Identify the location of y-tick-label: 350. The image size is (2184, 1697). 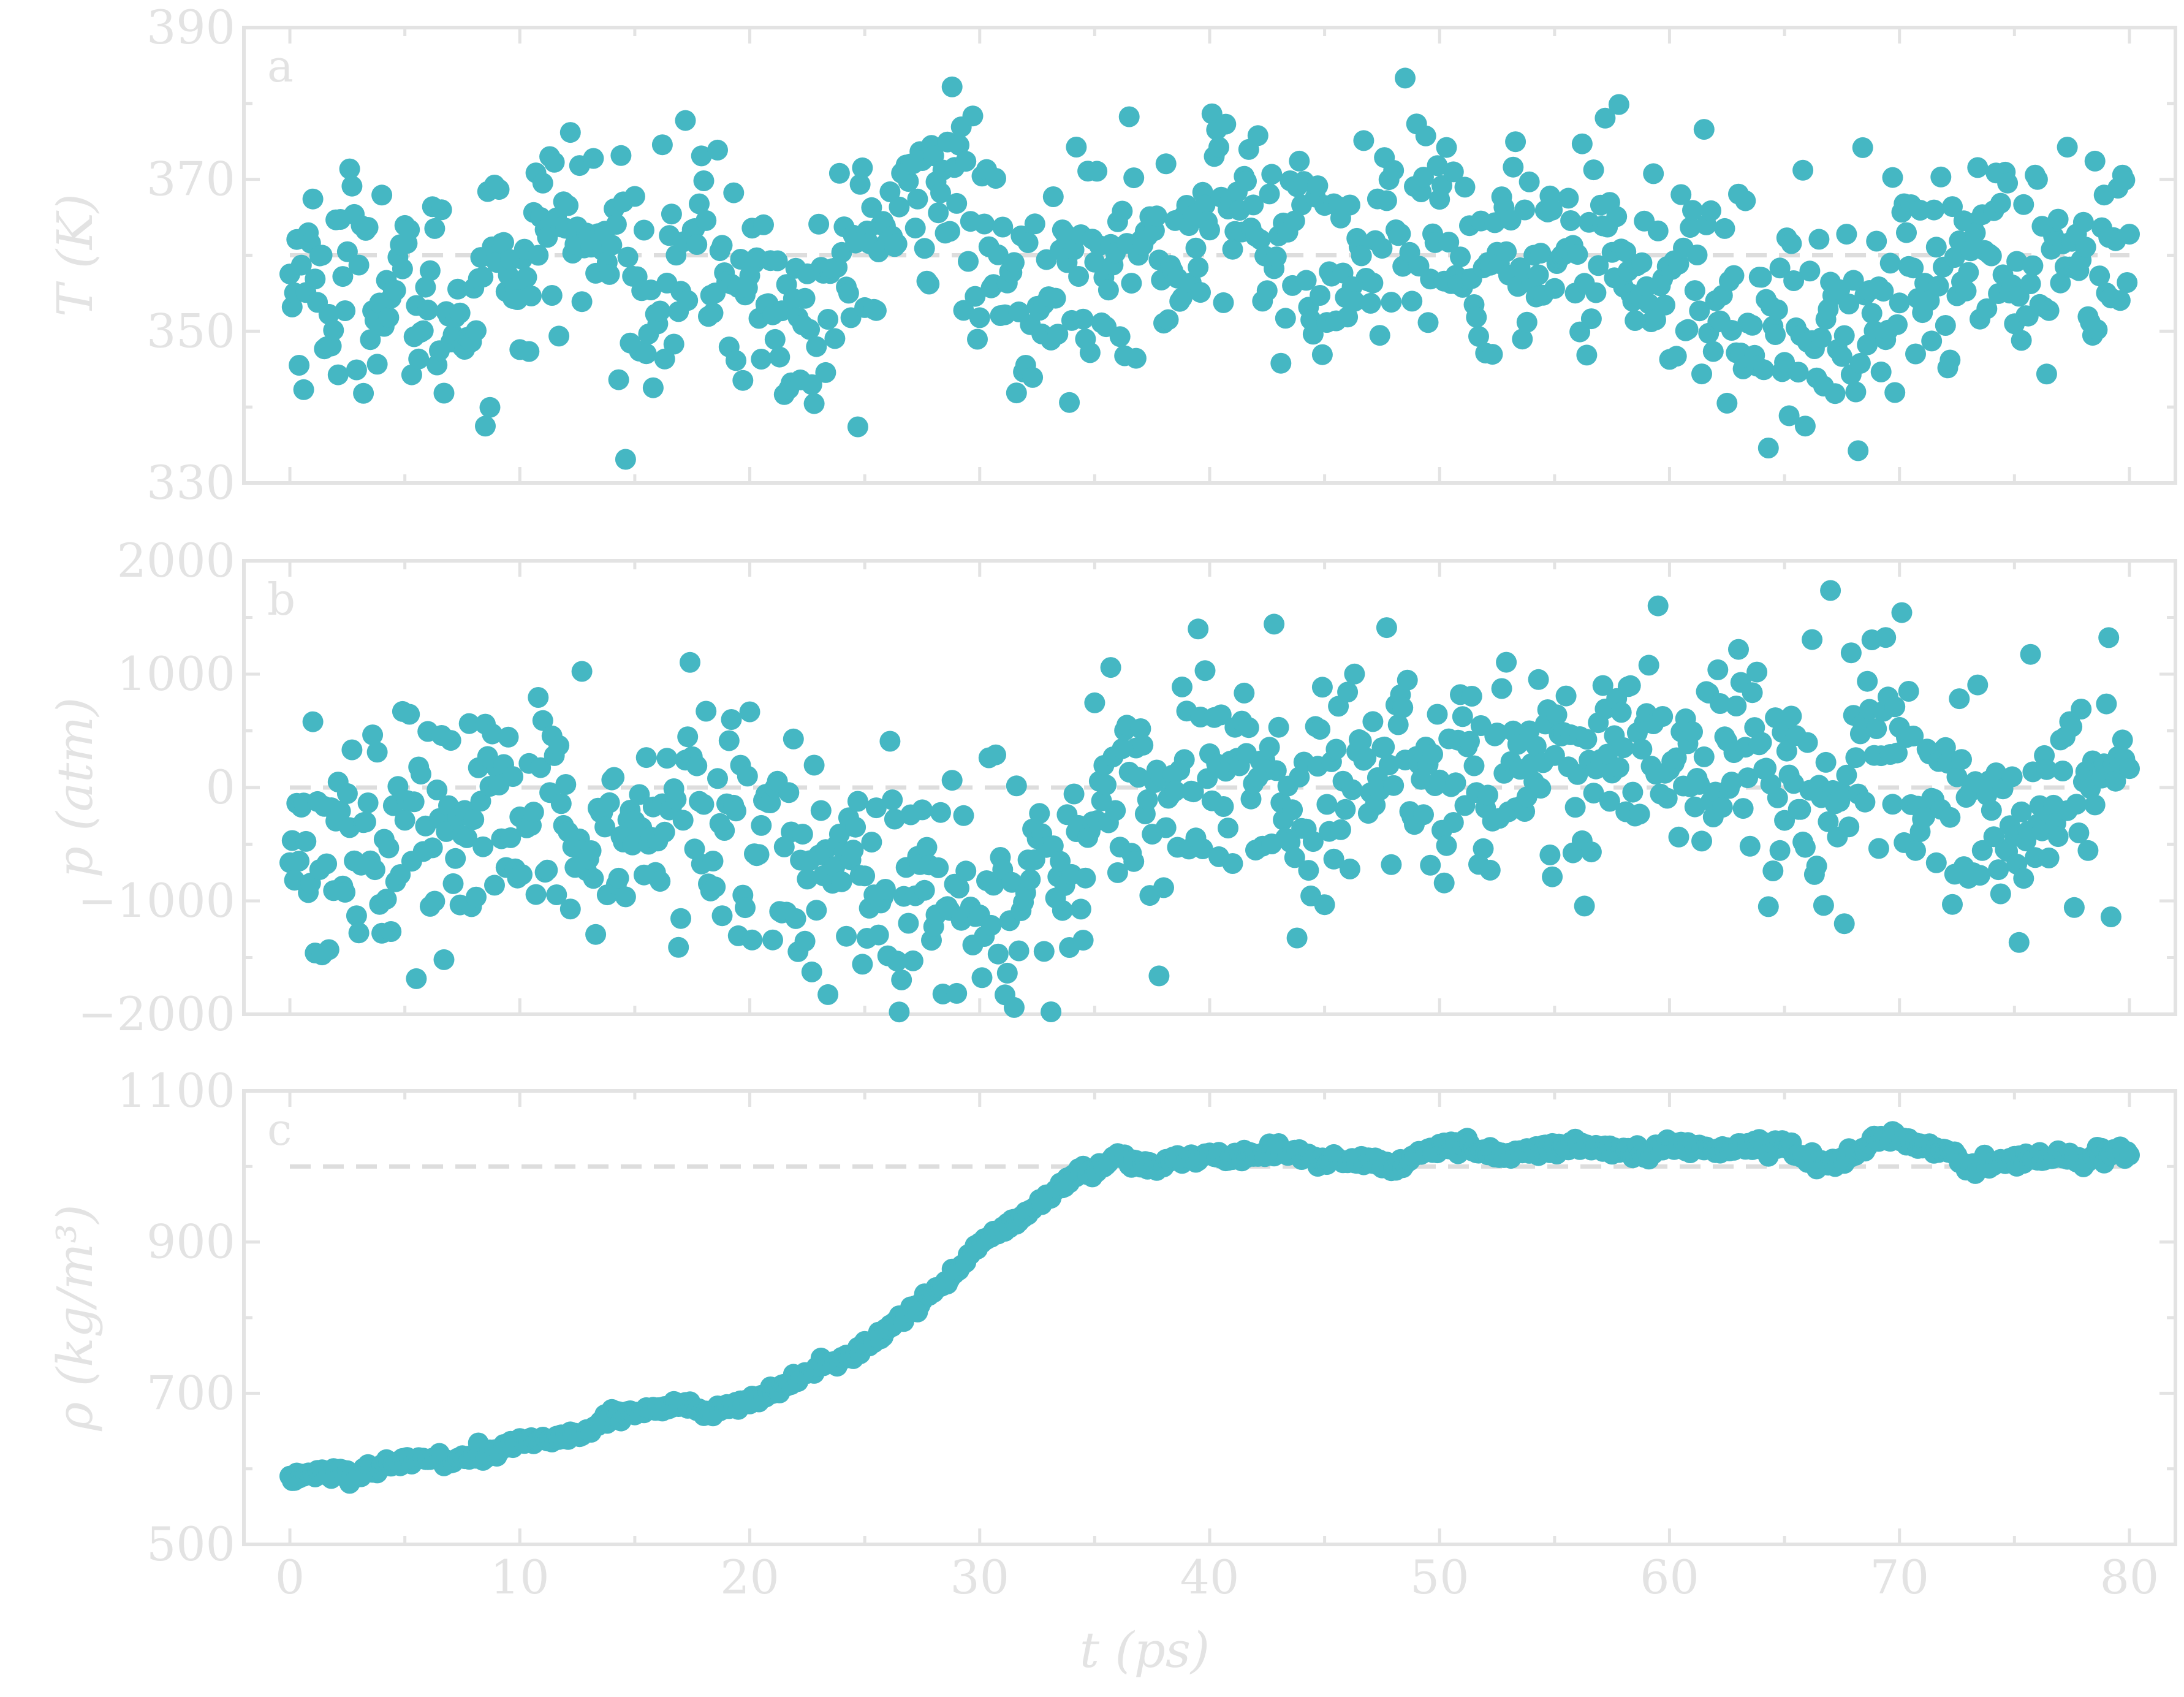
(190, 330).